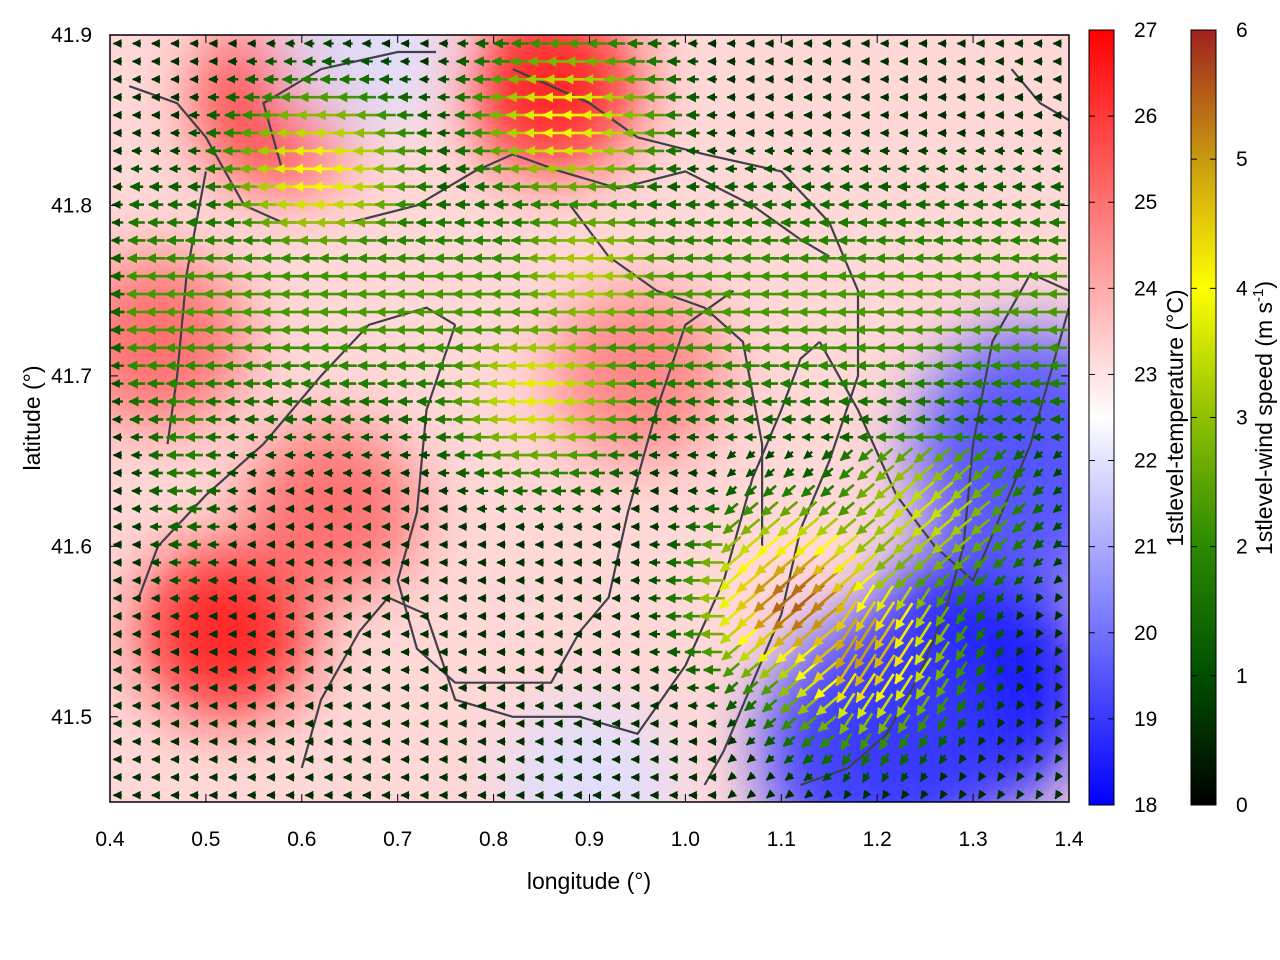 Image resolution: width=1280 pixels, height=960 pixels. Describe the element at coordinates (1242, 30) in the screenshot. I see `colorbar-tick-label: 6` at that location.